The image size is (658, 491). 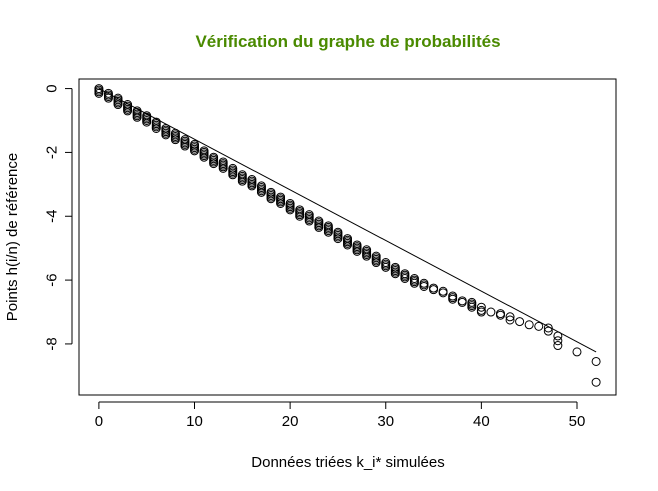 I want to click on y-tick-label: 0, so click(x=52, y=88).